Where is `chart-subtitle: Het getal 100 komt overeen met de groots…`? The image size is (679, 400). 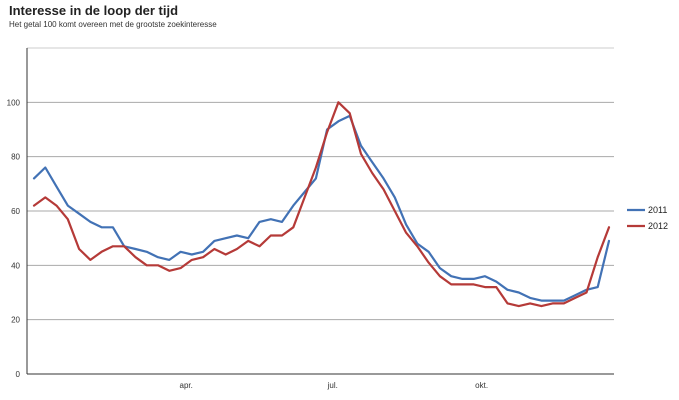
chart-subtitle: Het getal 100 komt overeen met de groots… is located at coordinates (113, 24).